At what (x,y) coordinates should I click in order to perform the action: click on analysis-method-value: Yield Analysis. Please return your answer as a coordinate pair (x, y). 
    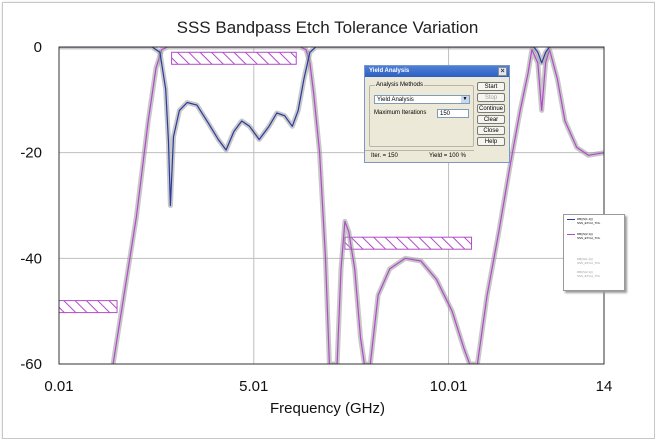
    Looking at the image, I should click on (395, 100).